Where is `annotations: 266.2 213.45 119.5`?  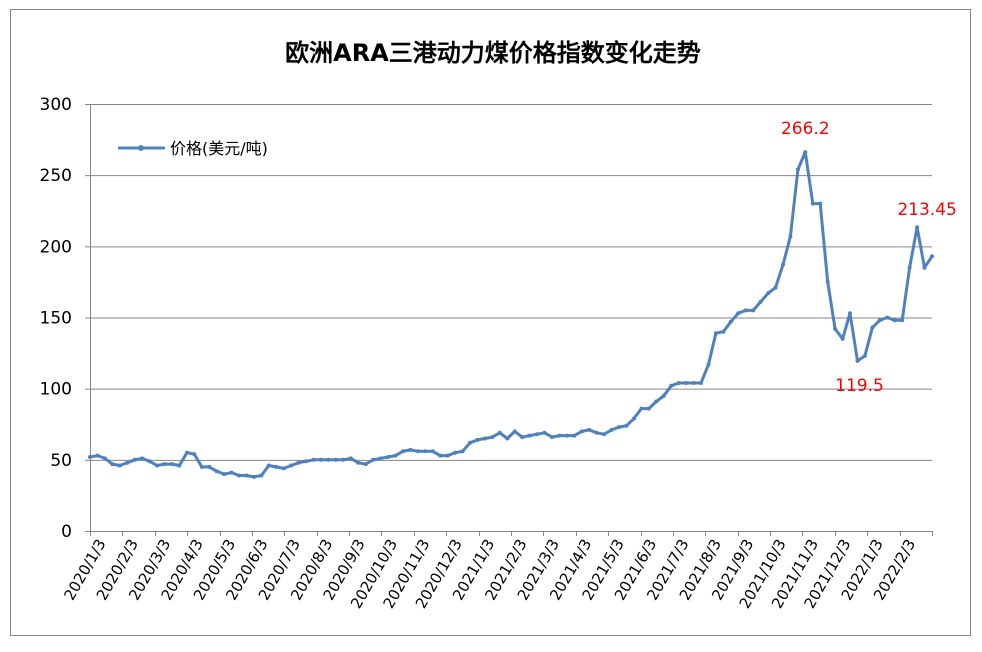 annotations: 266.2 213.45 119.5 is located at coordinates (869, 257).